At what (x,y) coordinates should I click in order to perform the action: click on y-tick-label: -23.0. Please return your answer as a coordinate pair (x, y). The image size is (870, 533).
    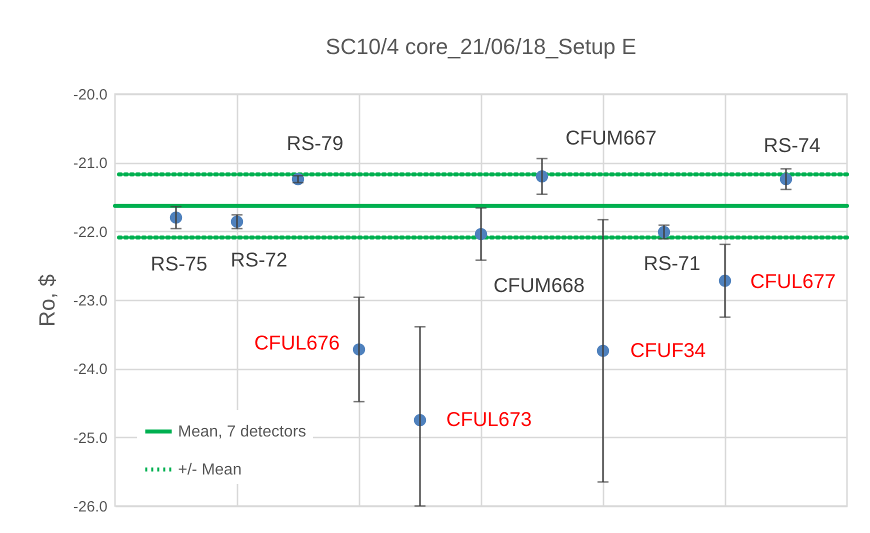
    Looking at the image, I should click on (90, 301).